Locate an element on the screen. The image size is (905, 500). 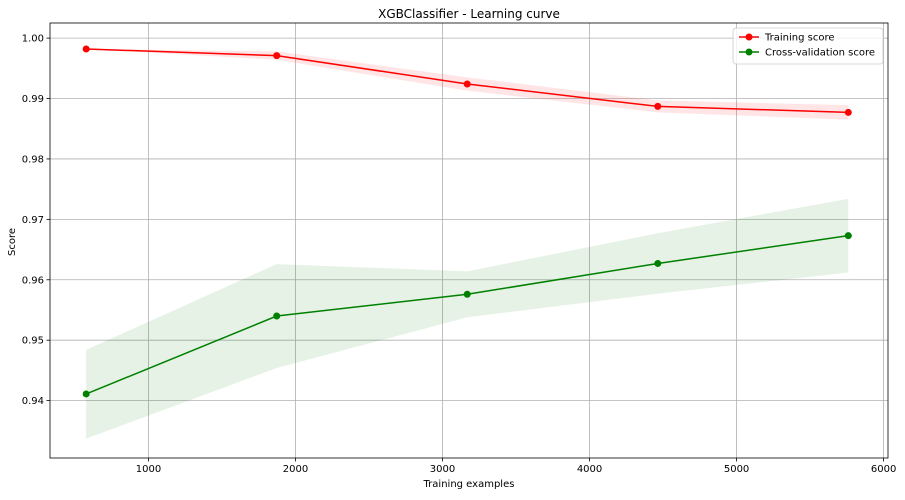
x-tick-label: 1000 is located at coordinates (148, 469).